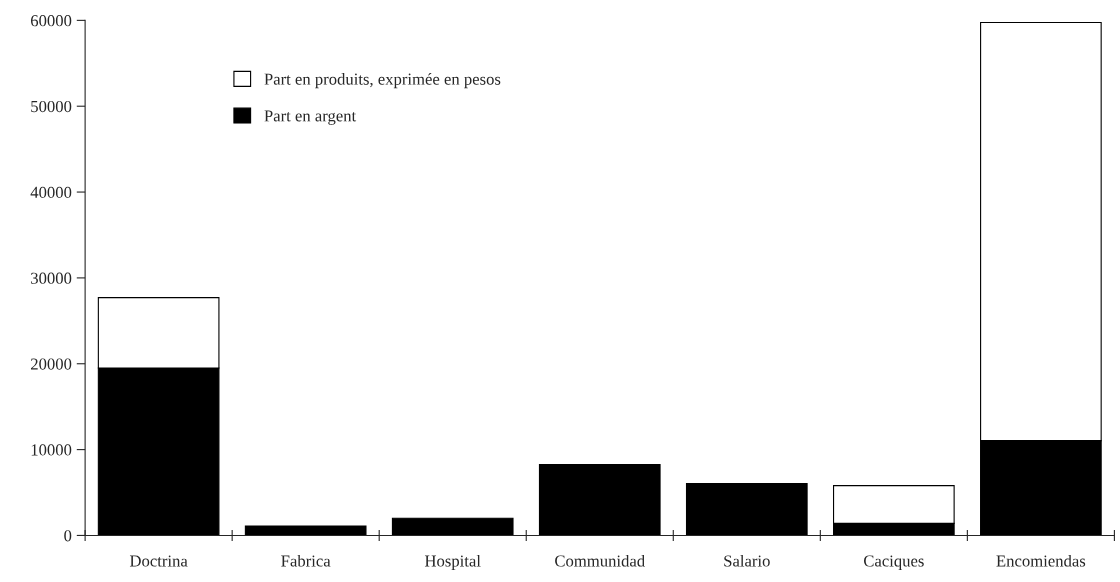 This screenshot has height=582, width=1120. What do you see at coordinates (51, 21) in the screenshot?
I see `y-tick-label: 60000` at bounding box center [51, 21].